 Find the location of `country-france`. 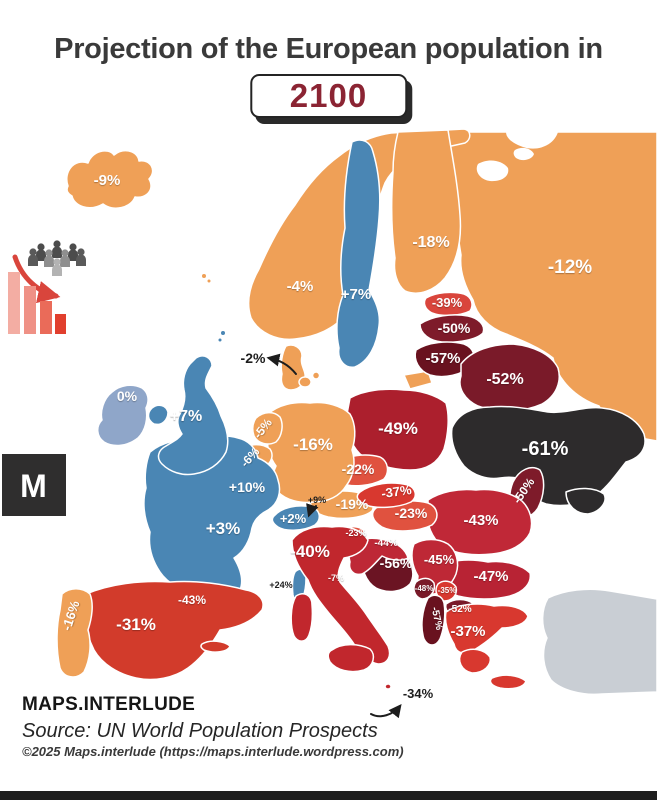

country-france is located at coordinates (212, 517).